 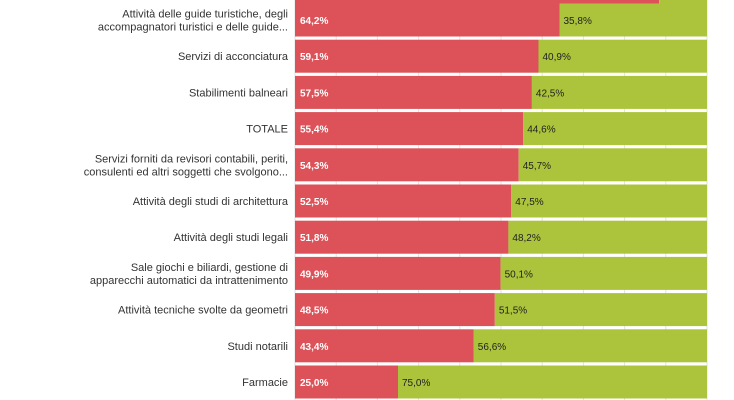 What do you see at coordinates (537, 166) in the screenshot?
I see `value-label-series2: 45,7%` at bounding box center [537, 166].